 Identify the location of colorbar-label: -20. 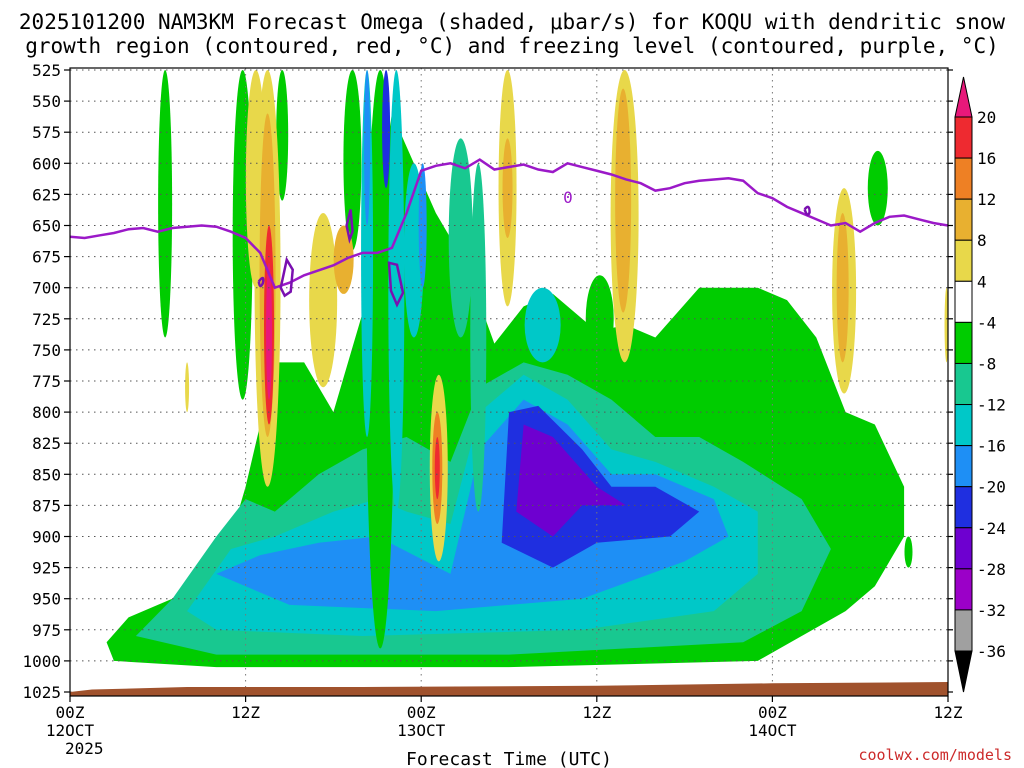
(991, 487).